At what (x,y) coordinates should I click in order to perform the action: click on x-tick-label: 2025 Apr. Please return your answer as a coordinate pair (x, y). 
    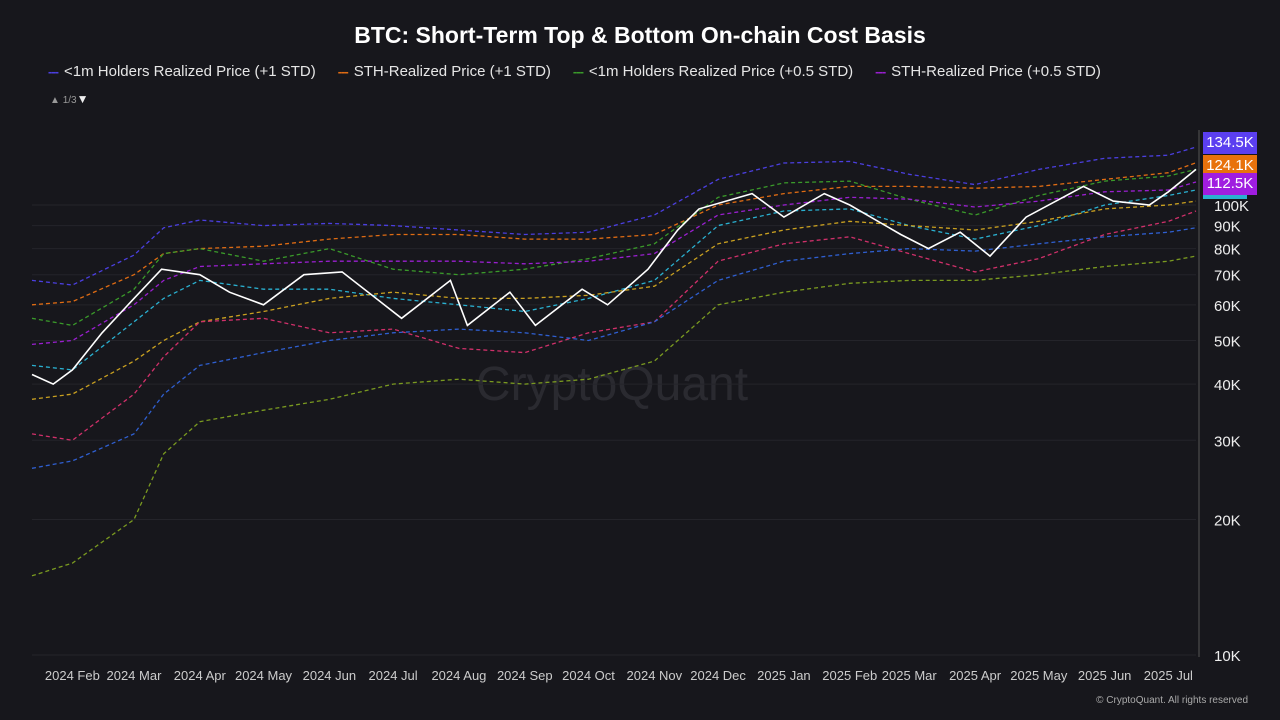
    Looking at the image, I should click on (975, 675).